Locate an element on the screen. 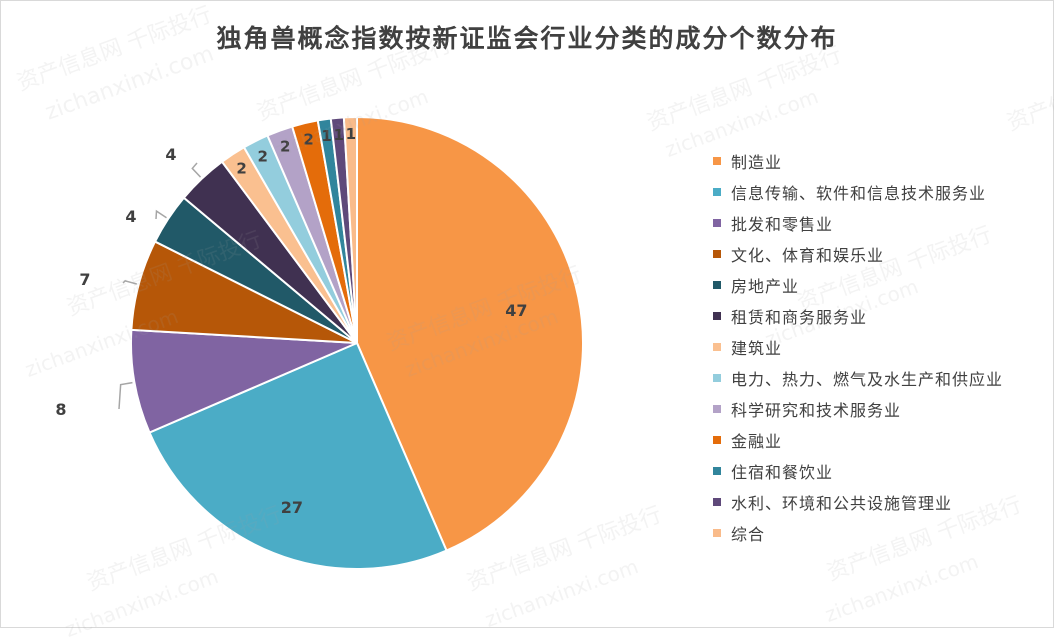 The image size is (1054, 642). legend-item-1: 信息传输、软件和信息技术服务业 is located at coordinates (858, 191).